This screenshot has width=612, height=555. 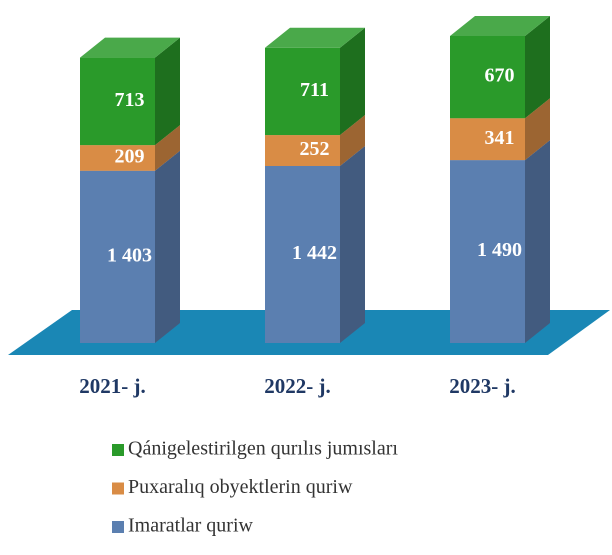 I want to click on value-label: 209, so click(x=130, y=157).